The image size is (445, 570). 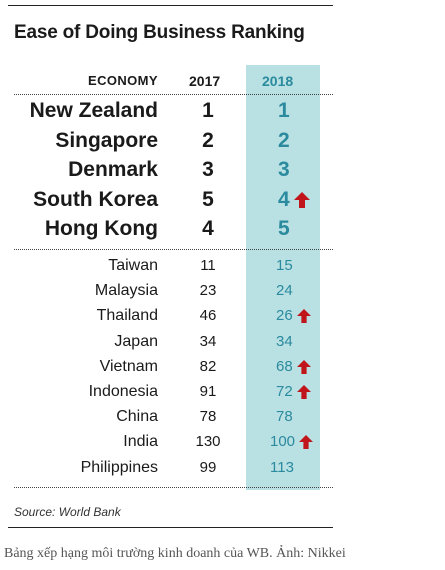 I want to click on source-note: Source: World Bank, so click(x=67, y=512).